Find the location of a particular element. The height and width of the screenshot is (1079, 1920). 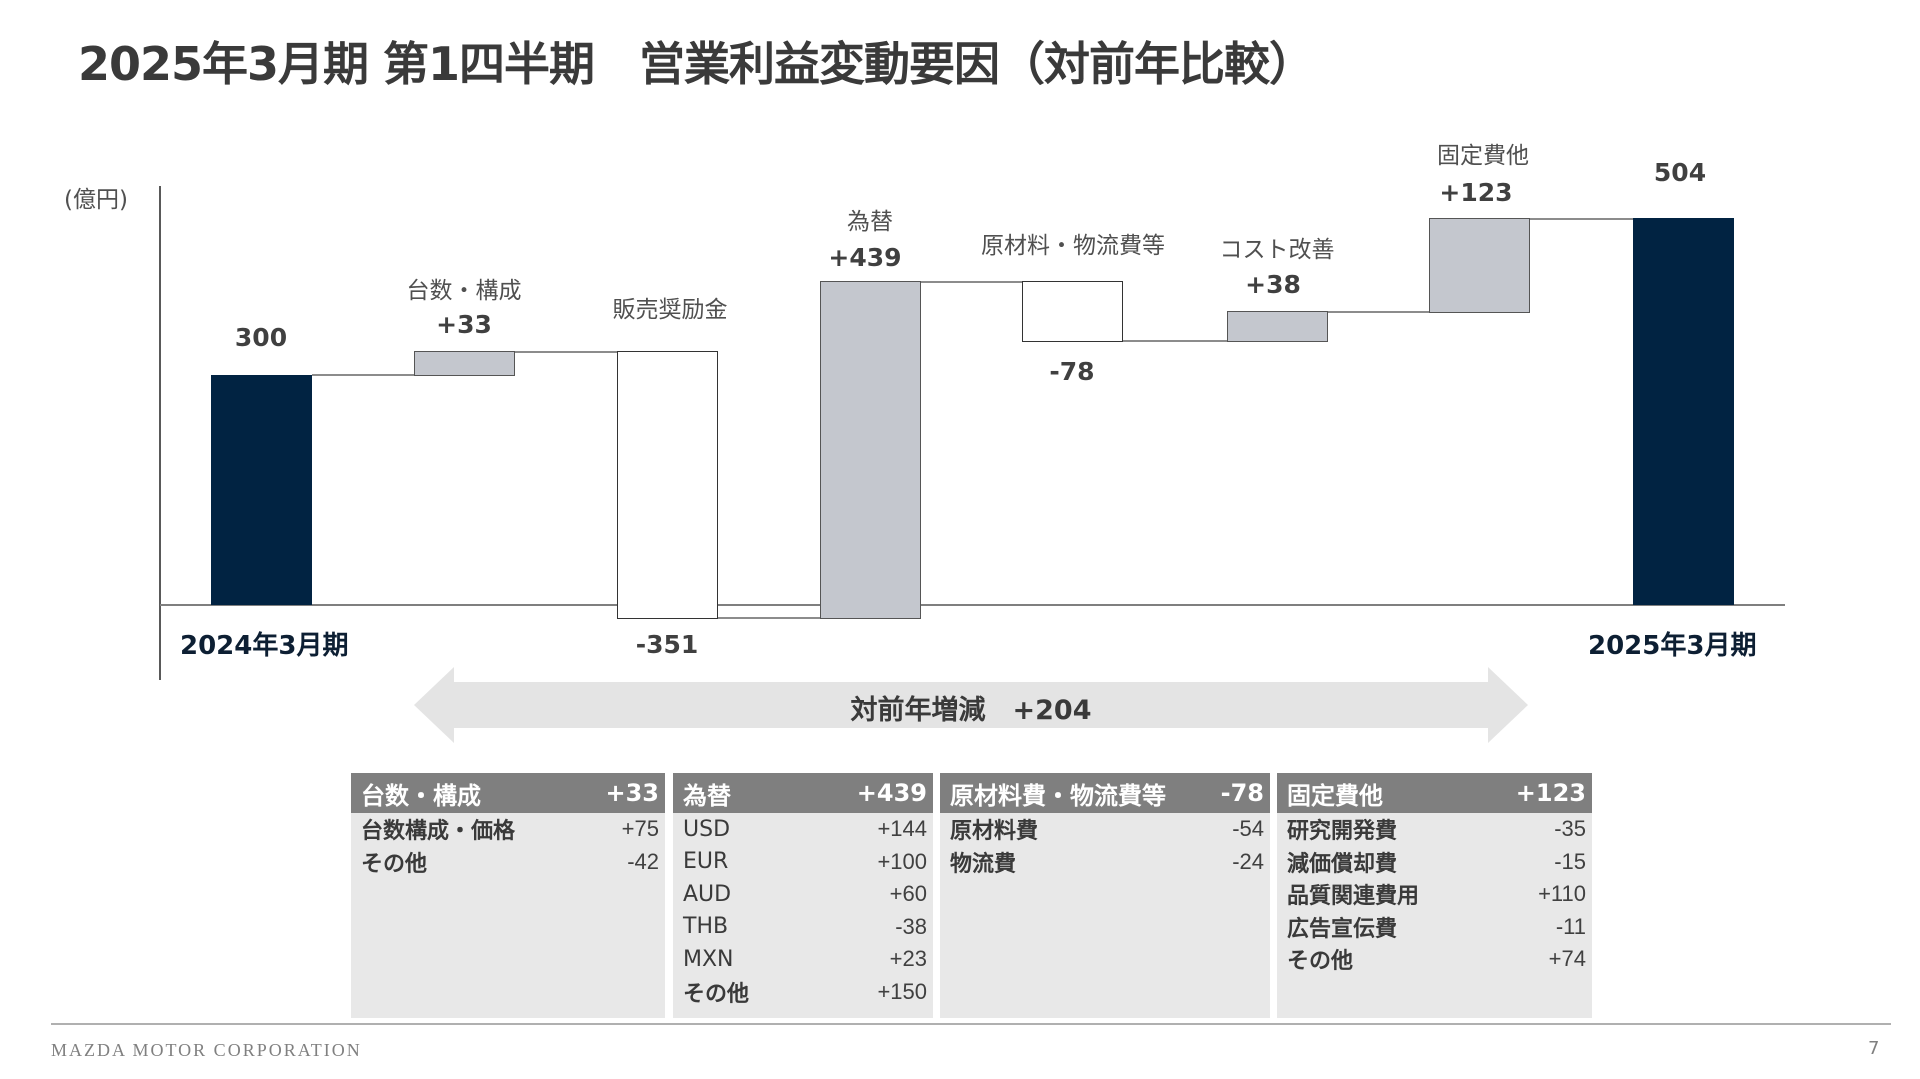

table-row: EUR +100 is located at coordinates (805, 861).